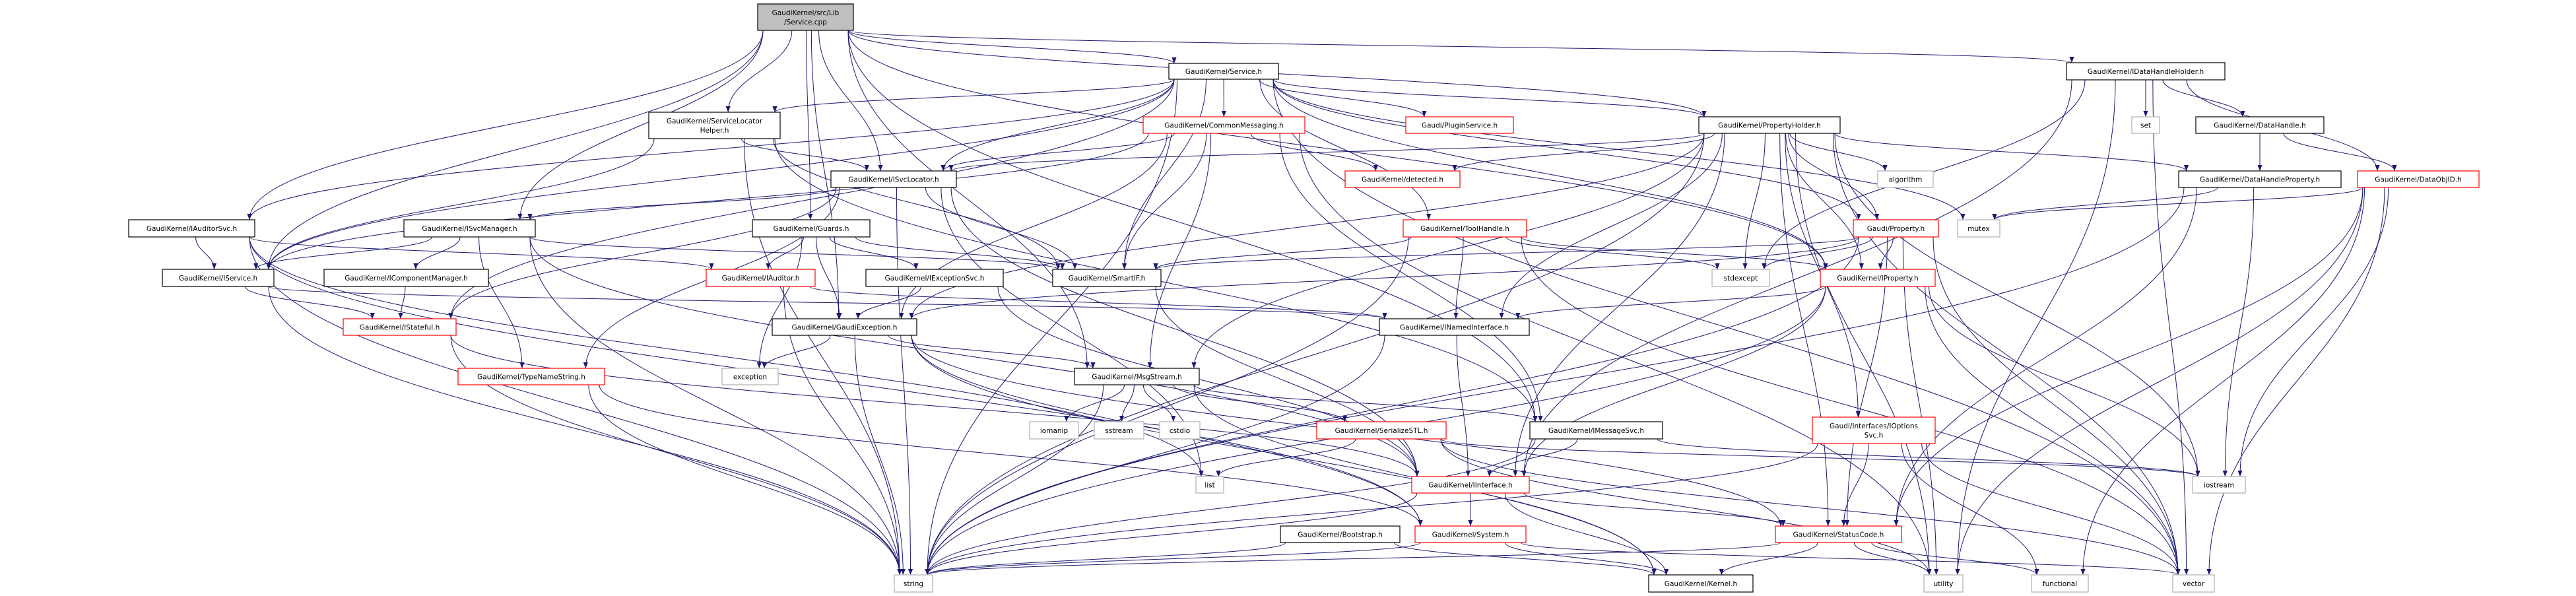  I want to click on node-gaudikernel-iauditor-h: GaudiKernel/IAuditor.h, so click(761, 278).